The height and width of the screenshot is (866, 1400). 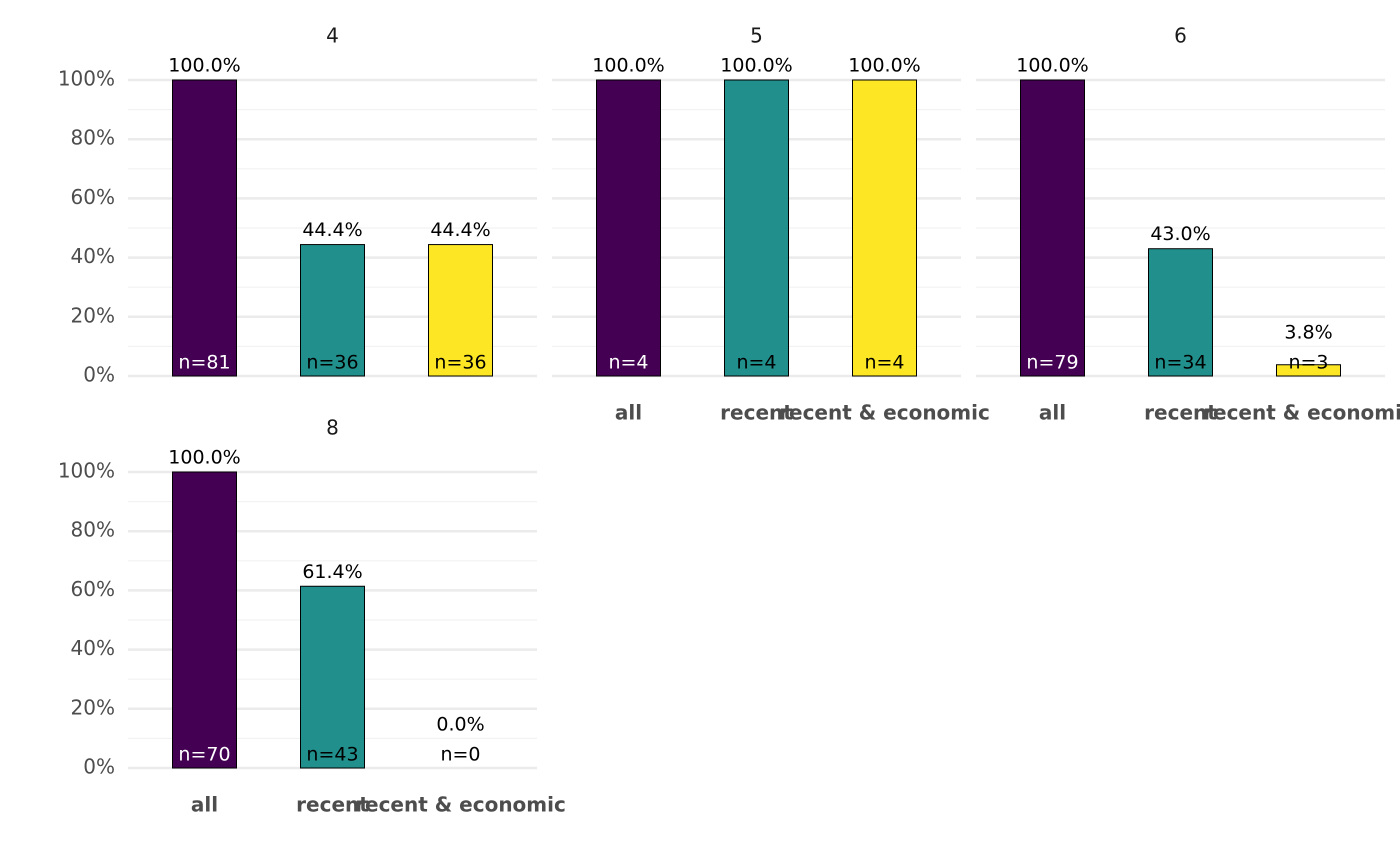 What do you see at coordinates (204, 363) in the screenshot?
I see `count-label: n=81` at bounding box center [204, 363].